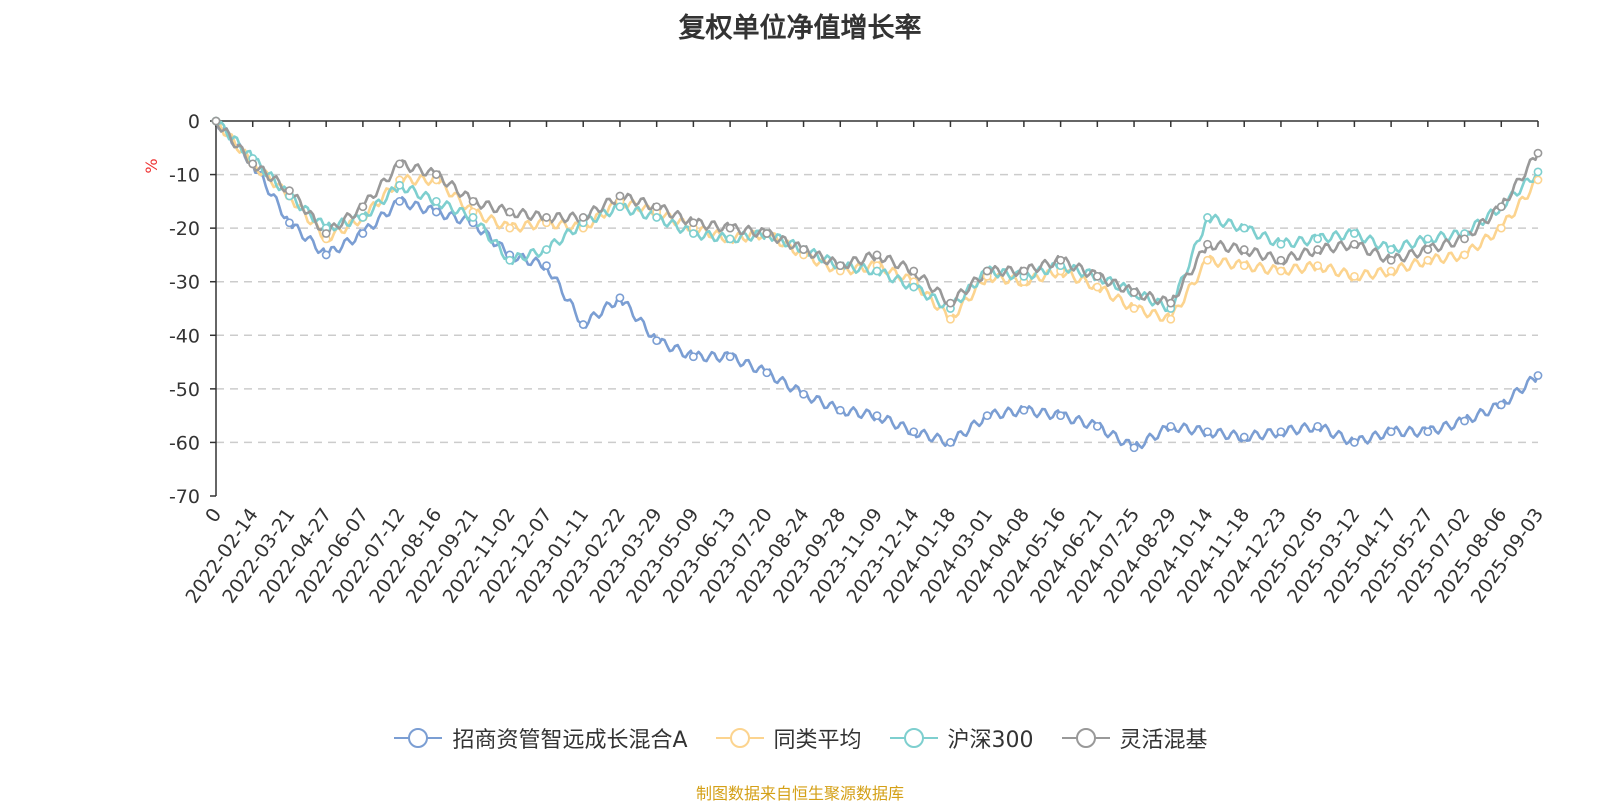 The width and height of the screenshot is (1600, 804). Describe the element at coordinates (570, 740) in the screenshot. I see `legend-label: 招商资管智远成长混合A` at that location.